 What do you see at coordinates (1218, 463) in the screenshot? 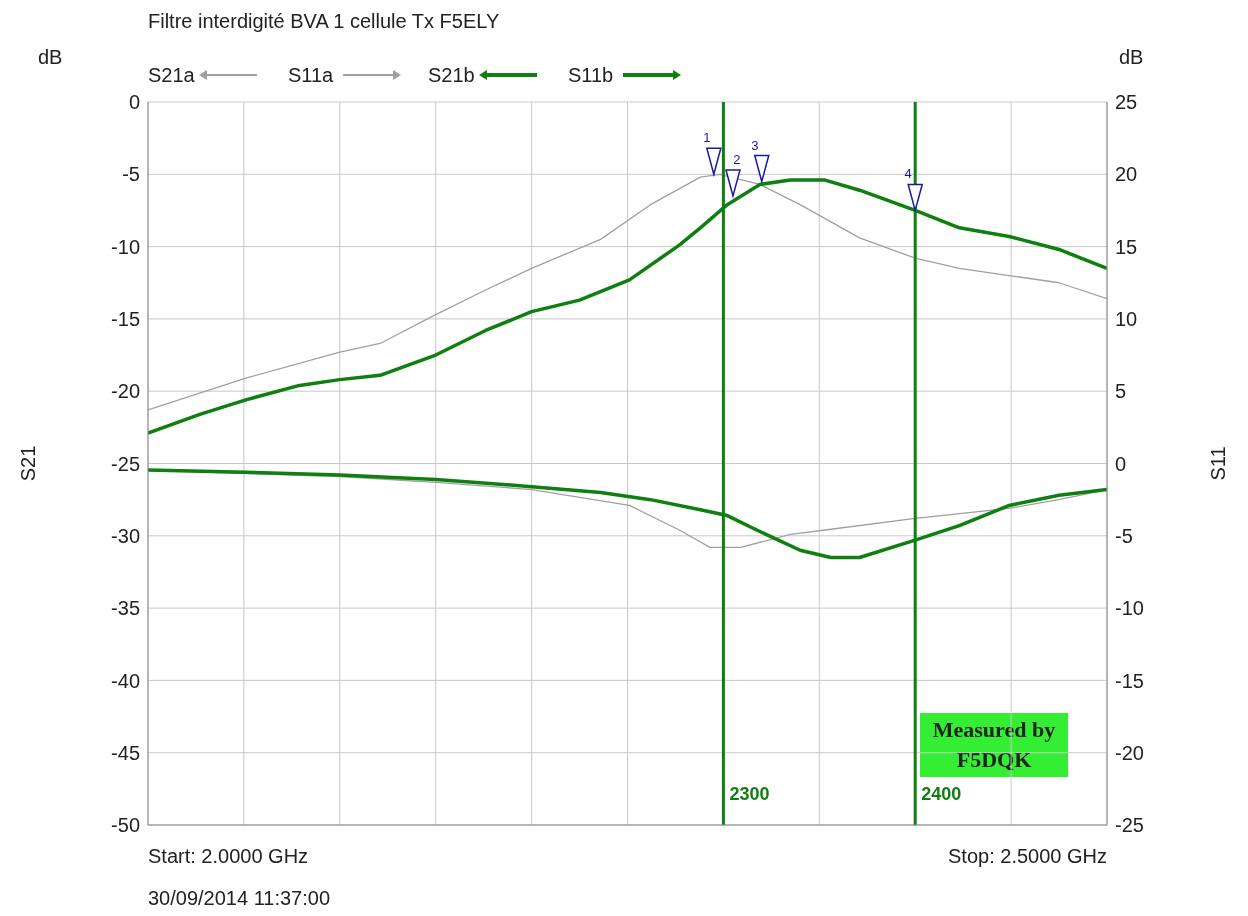
I see `y2-axis-title: S11` at bounding box center [1218, 463].